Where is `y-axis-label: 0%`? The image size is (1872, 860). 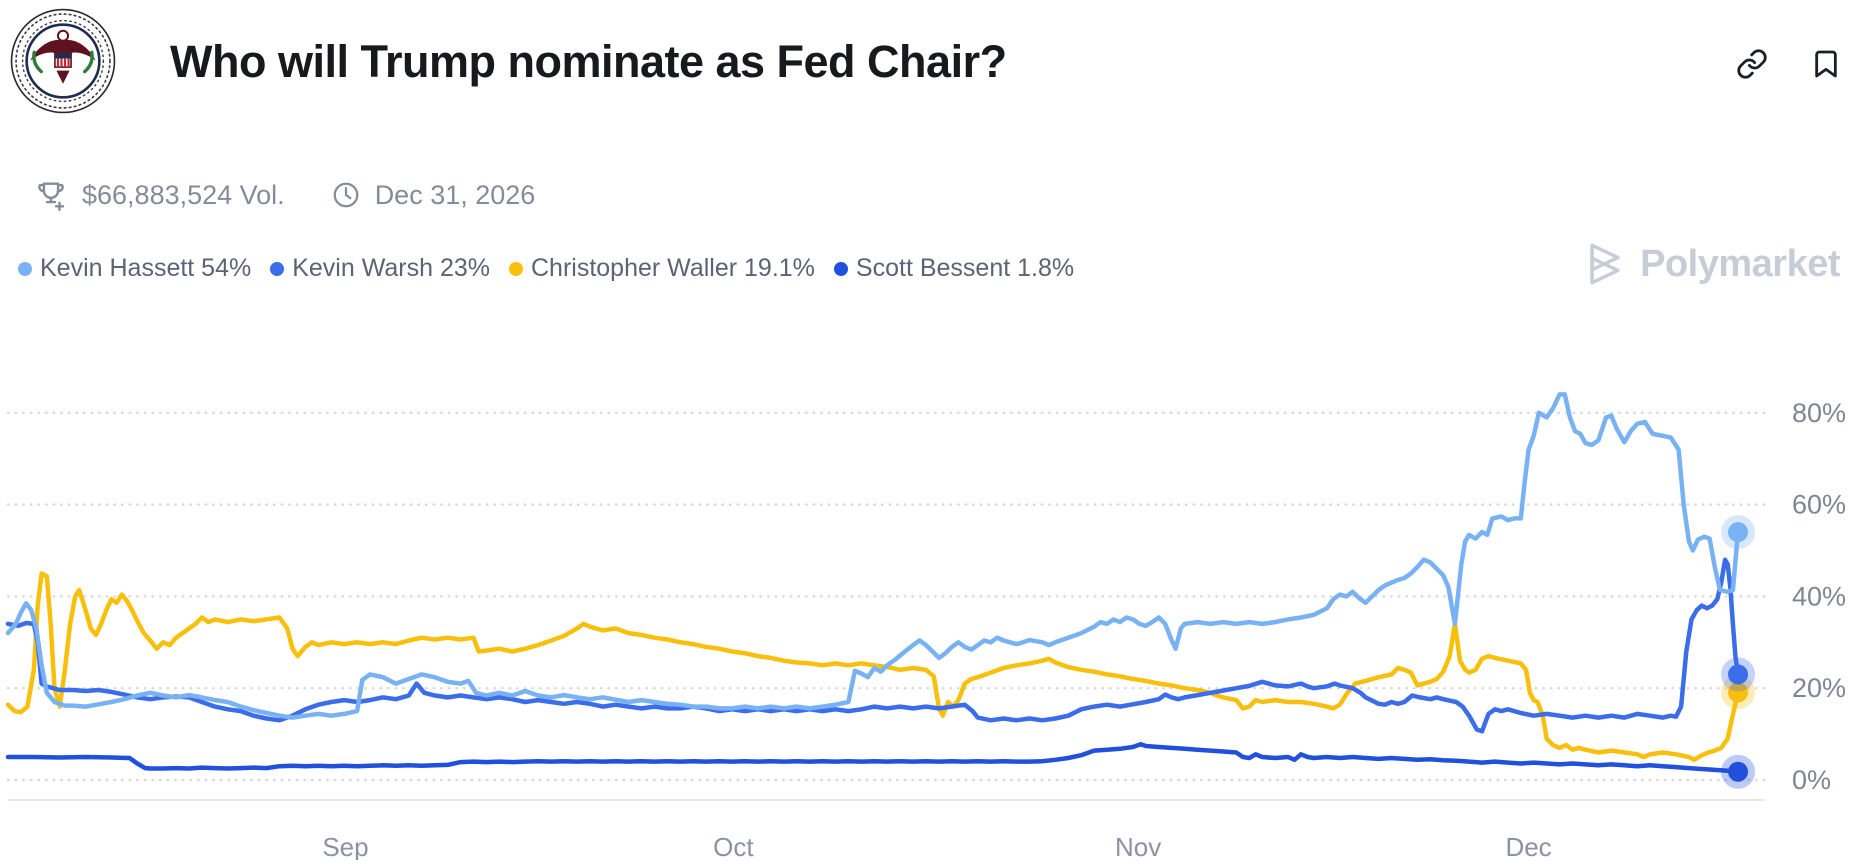 y-axis-label: 0% is located at coordinates (1811, 780).